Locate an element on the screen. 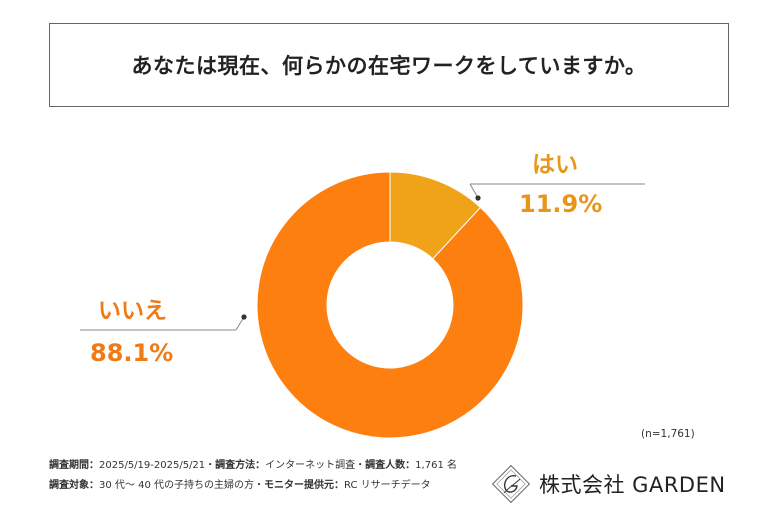 This screenshot has width=780, height=520. period-value: 2025/5/19-2025/5/21 is located at coordinates (152, 465).